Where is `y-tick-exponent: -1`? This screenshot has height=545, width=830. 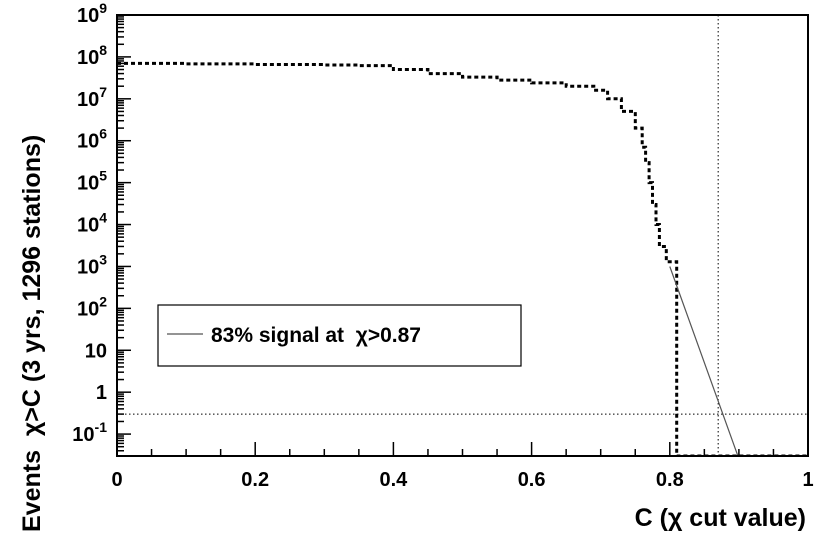 y-tick-exponent: -1 is located at coordinates (101, 427).